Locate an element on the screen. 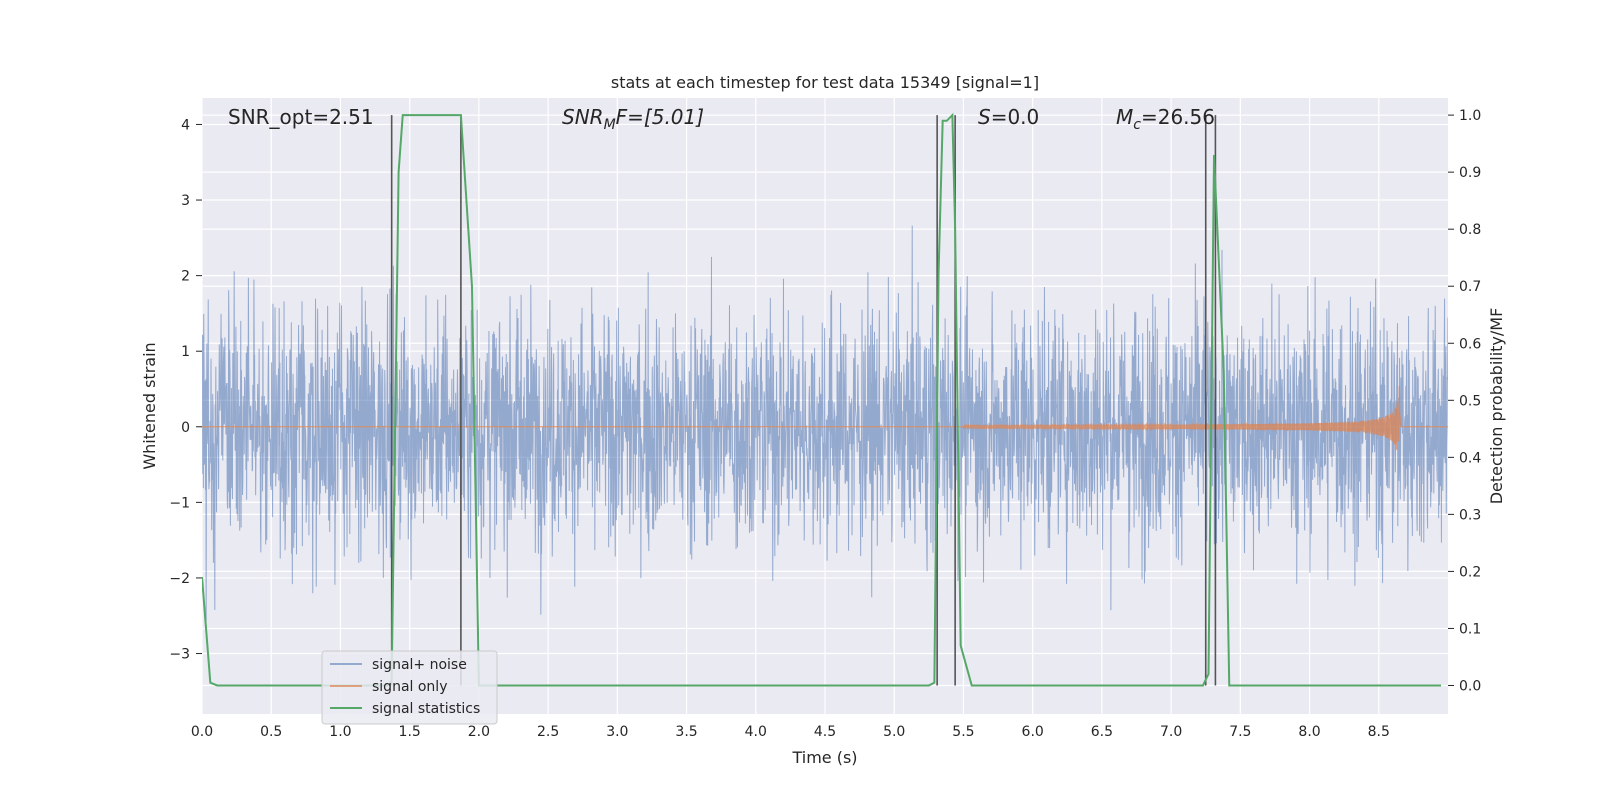 The image size is (1600, 800). annotation-mc-sub: c is located at coordinates (1137, 125).